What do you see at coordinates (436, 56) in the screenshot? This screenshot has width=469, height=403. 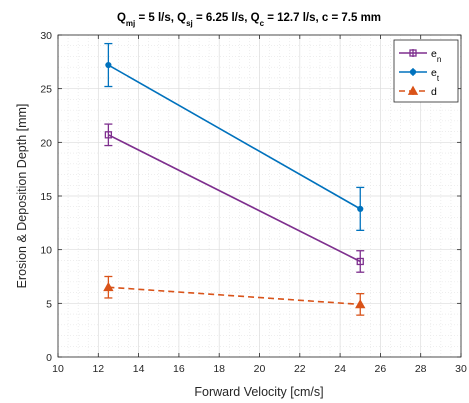 I see `legend-label-e_n: en` at bounding box center [436, 56].